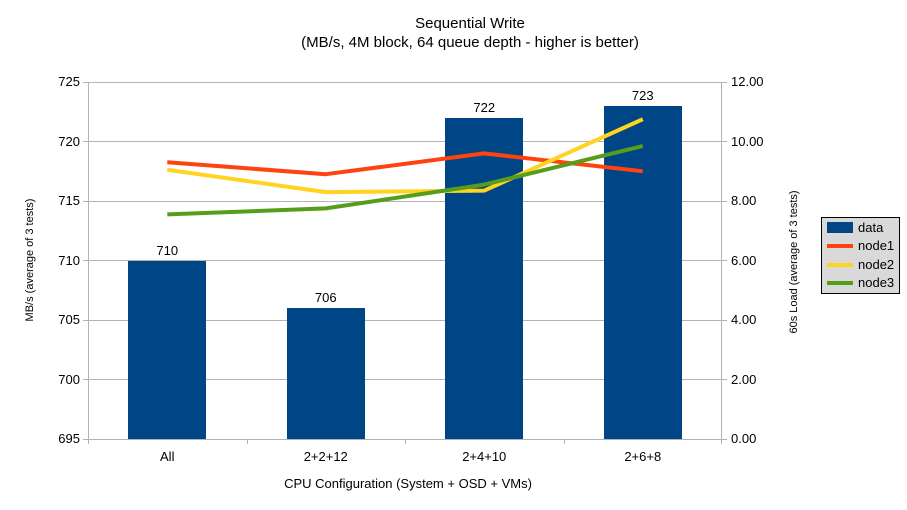  I want to click on category-label: 2+6+8, so click(643, 456).